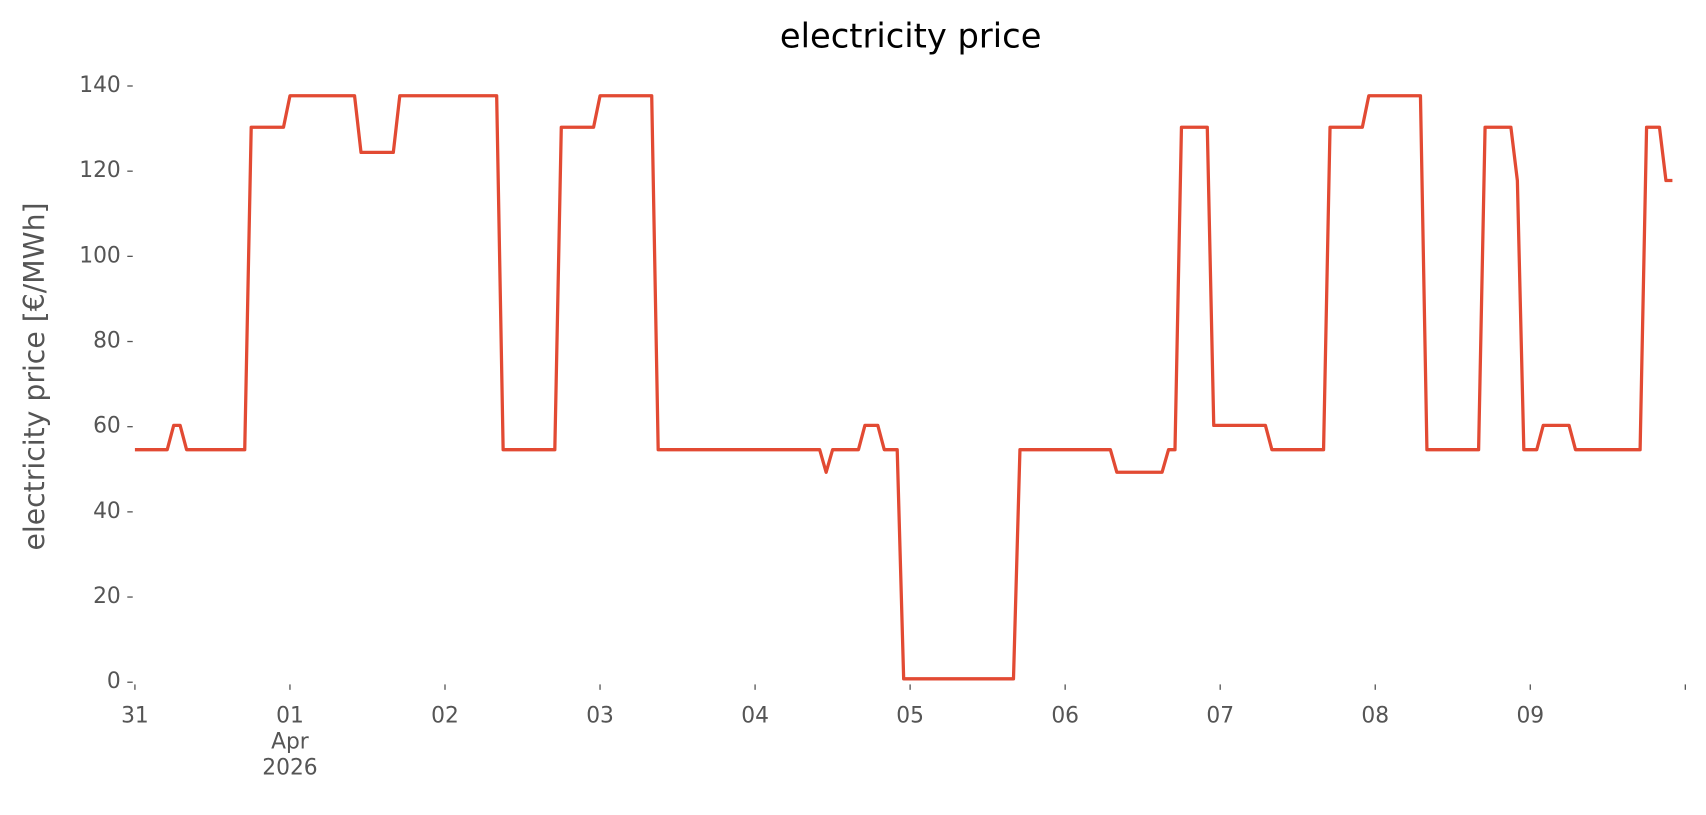  I want to click on x-tick-label: 06, so click(1065, 715).